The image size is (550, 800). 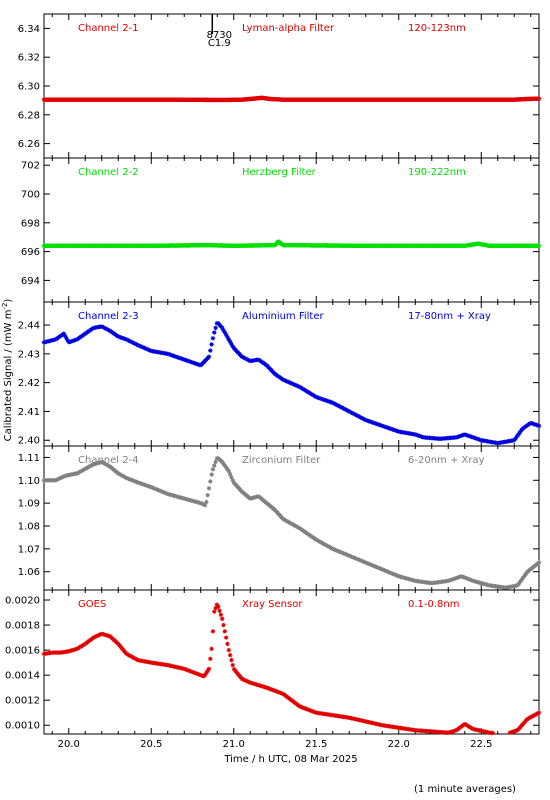 What do you see at coordinates (22, 601) in the screenshot?
I see `y-tick-label: 0.0020` at bounding box center [22, 601].